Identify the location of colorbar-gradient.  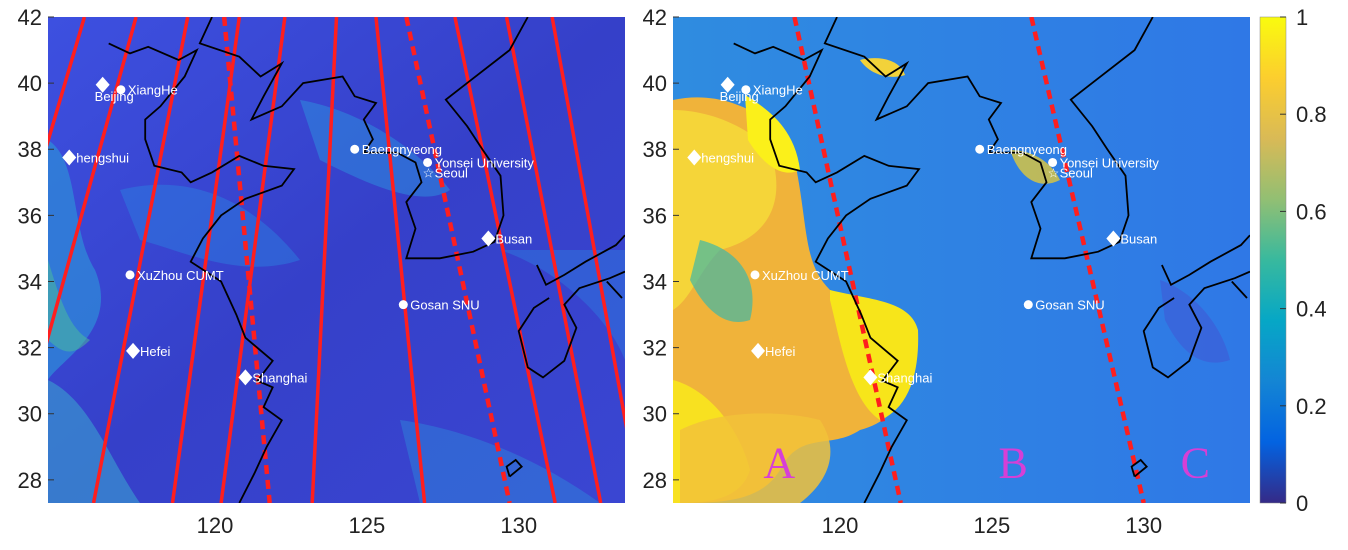
(1273, 260).